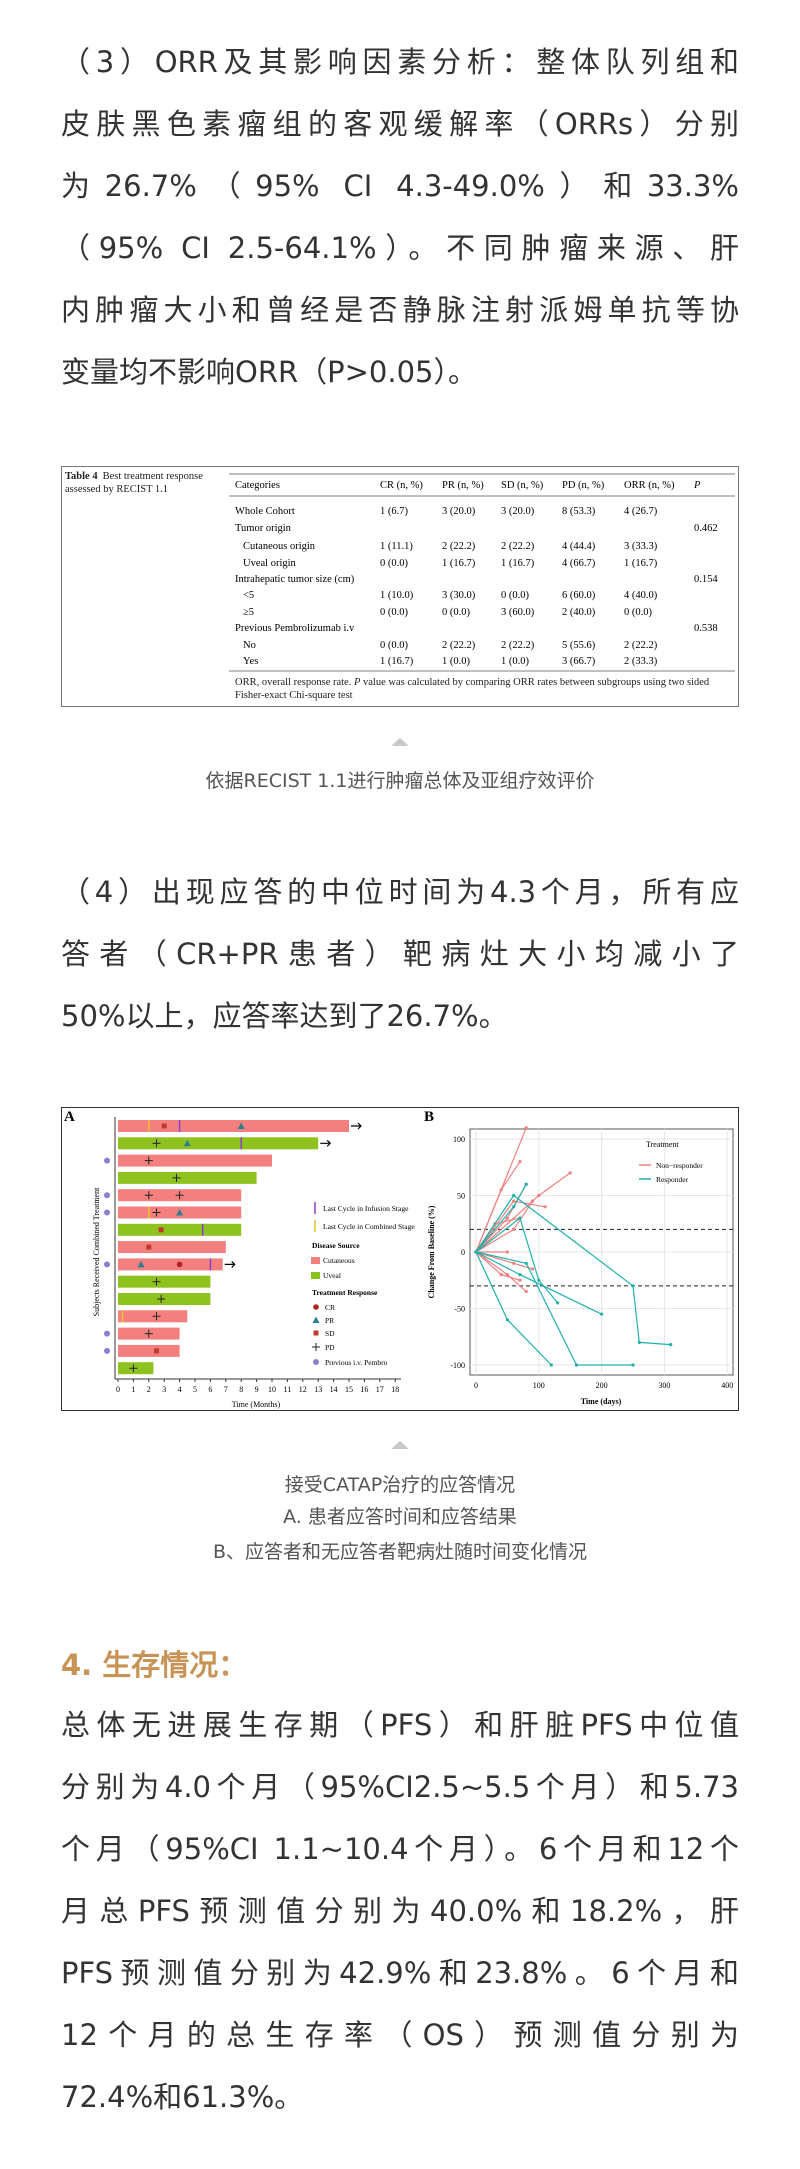  What do you see at coordinates (400, 124) in the screenshot?
I see `text-line: 皮肤黑色素瘤组的客观缓解率（ORRs）分别` at bounding box center [400, 124].